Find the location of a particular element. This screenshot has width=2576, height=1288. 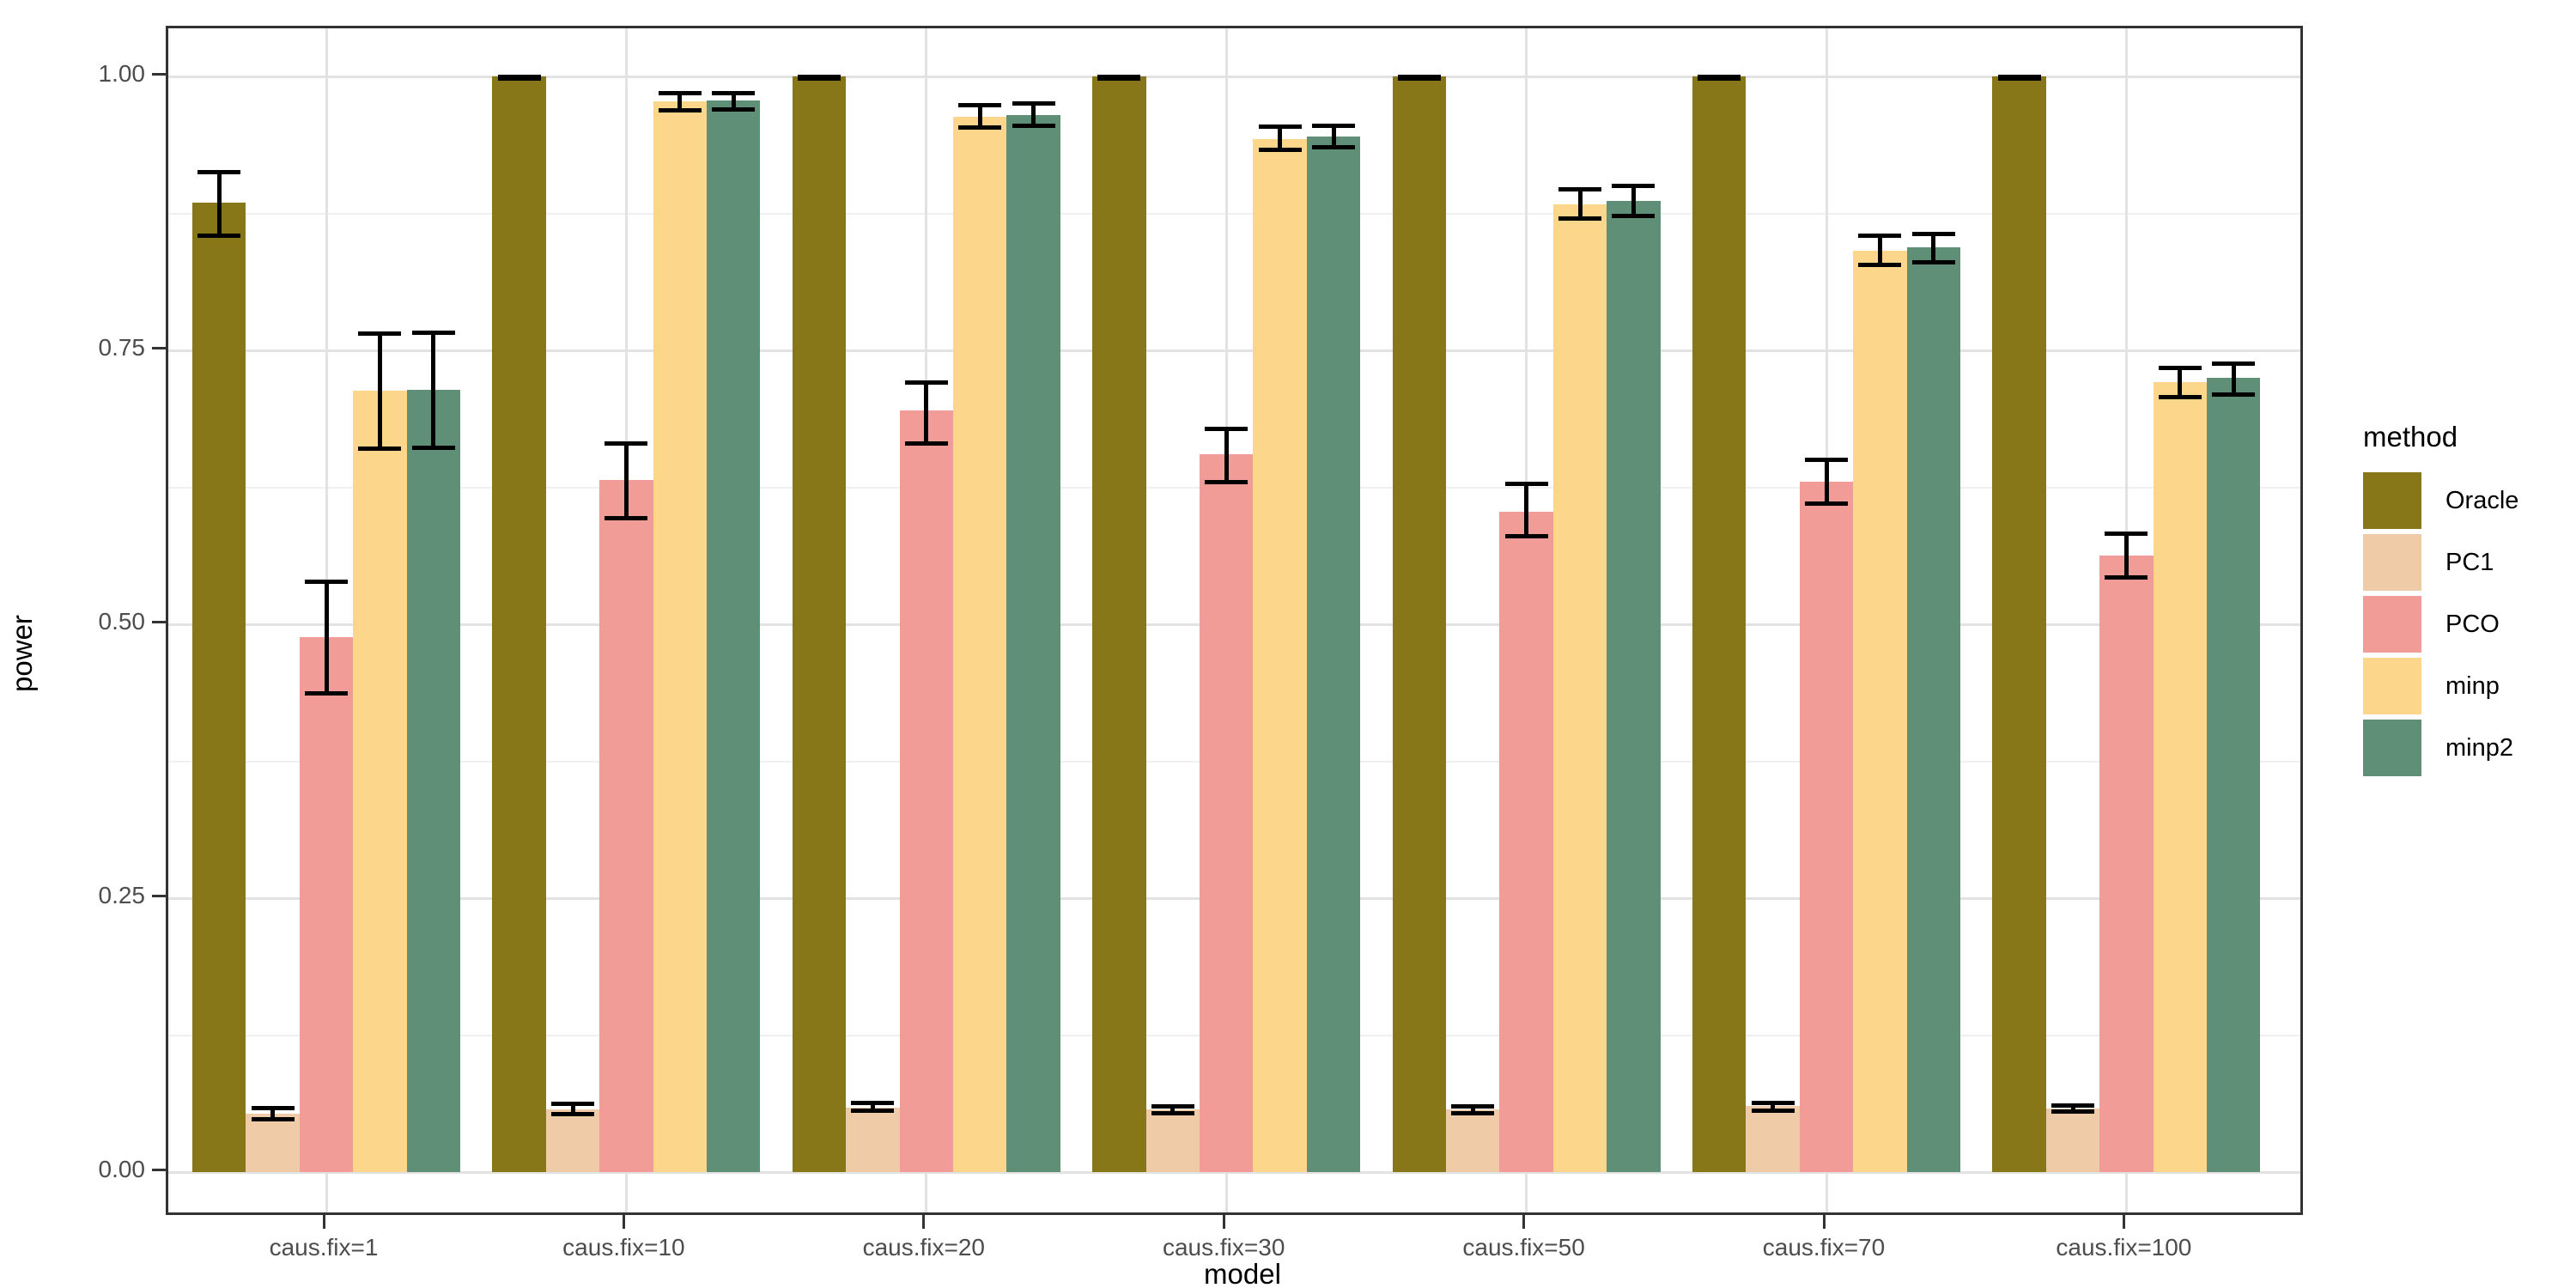

bar-PC1-caus.fix=1 is located at coordinates (273, 1143).